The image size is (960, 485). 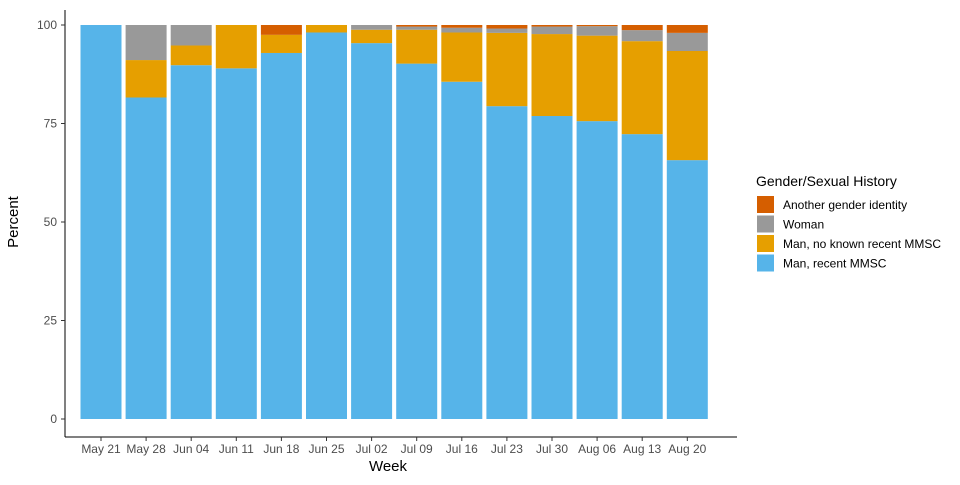 What do you see at coordinates (552, 449) in the screenshot?
I see `x-tick-label: Jul 30` at bounding box center [552, 449].